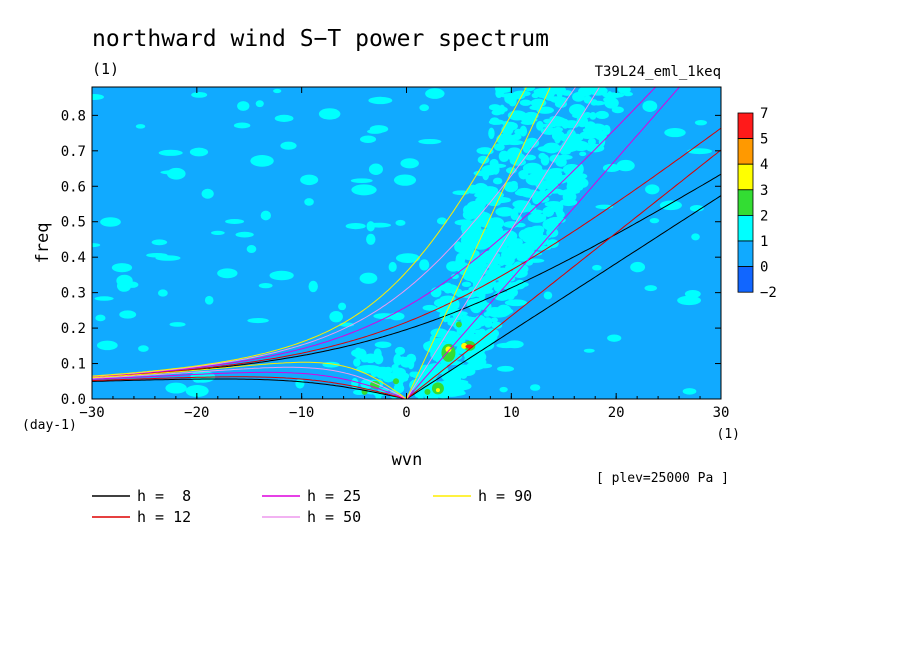 The image size is (904, 654). I want to click on y-tick-label: 0.7, so click(73, 152).